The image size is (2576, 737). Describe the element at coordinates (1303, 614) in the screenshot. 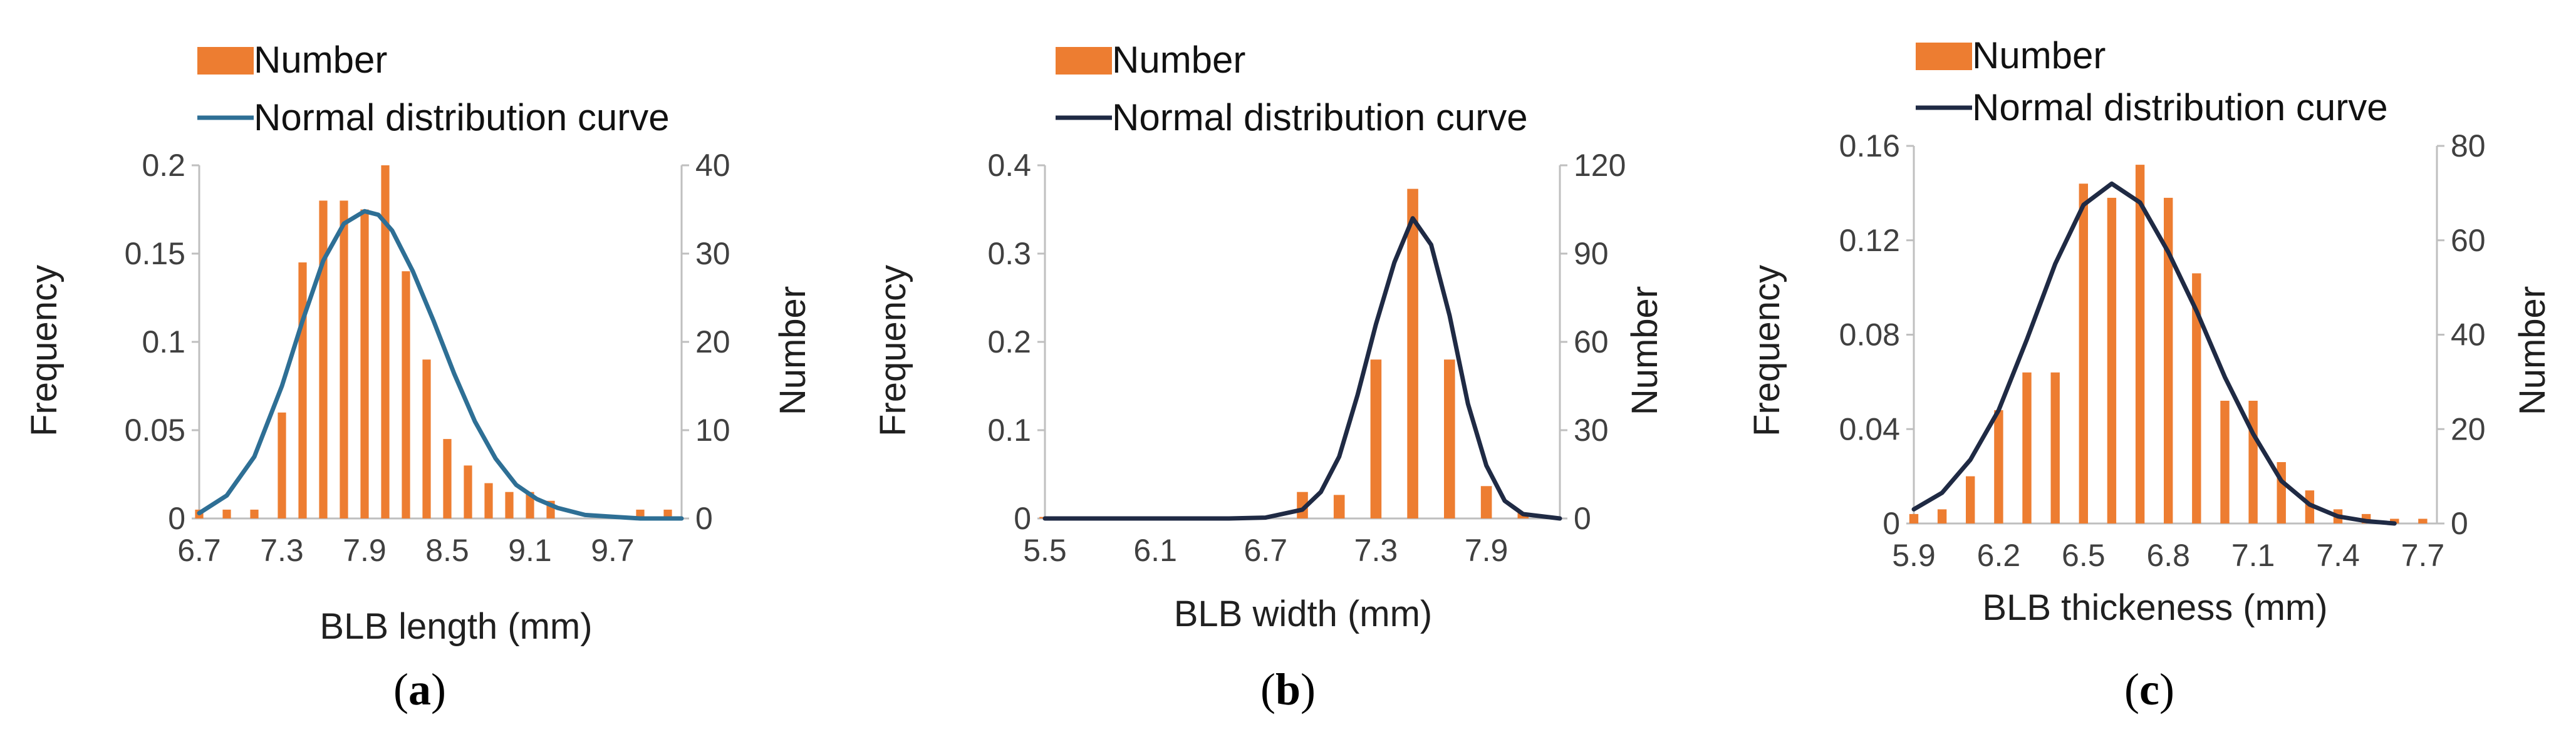

I see `x-axis-title-b: BLB width (mm)` at that location.